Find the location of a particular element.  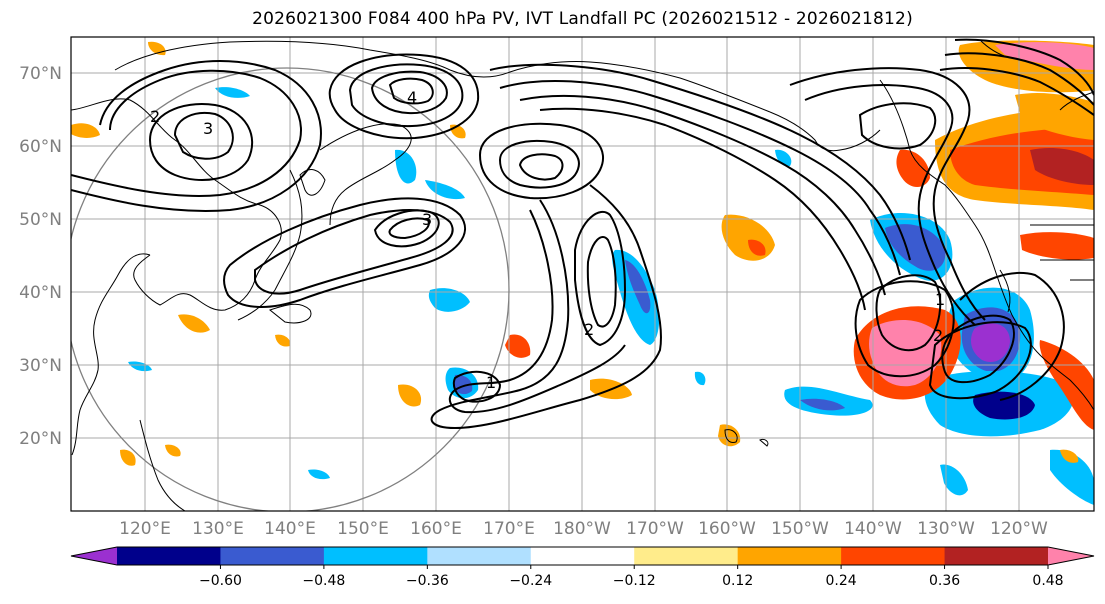

lat-label: 60°N is located at coordinates (40, 147).